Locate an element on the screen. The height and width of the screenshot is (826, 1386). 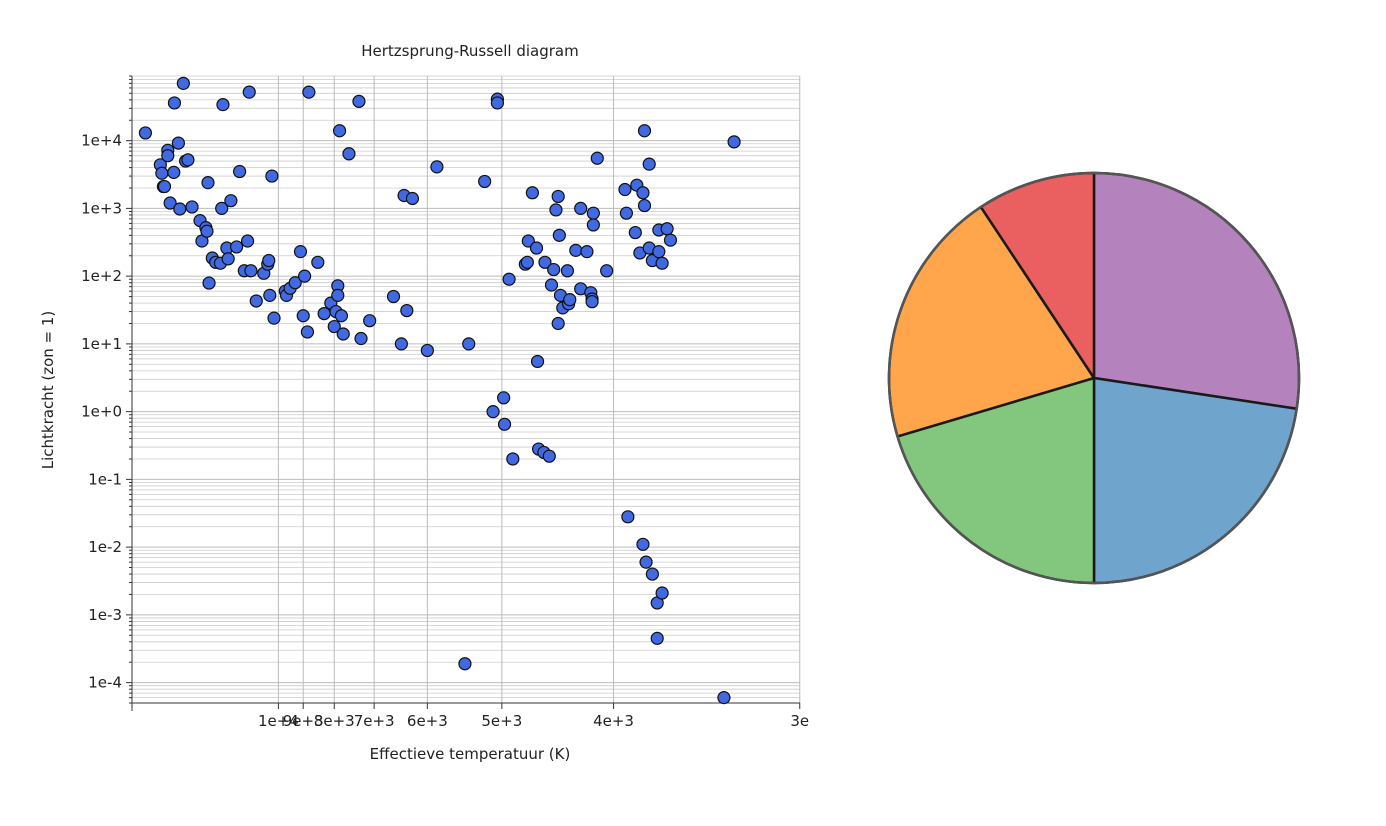
x-tick-label: 5e+3 is located at coordinates (501, 721).